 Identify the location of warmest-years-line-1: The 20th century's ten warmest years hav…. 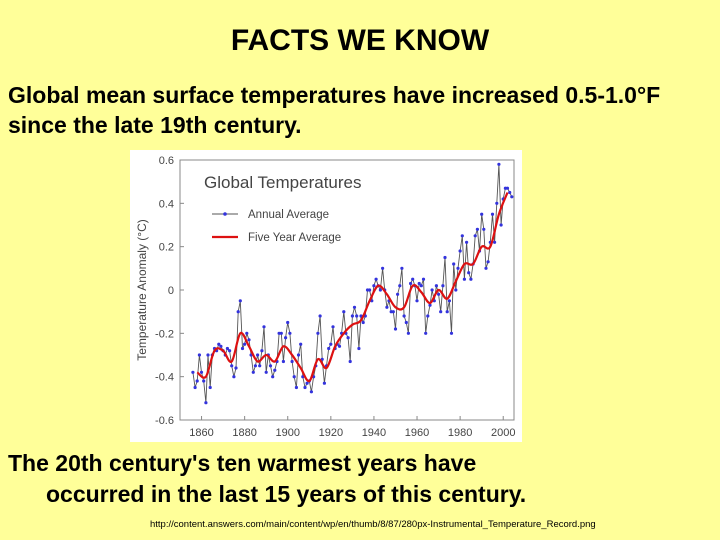
(242, 463).